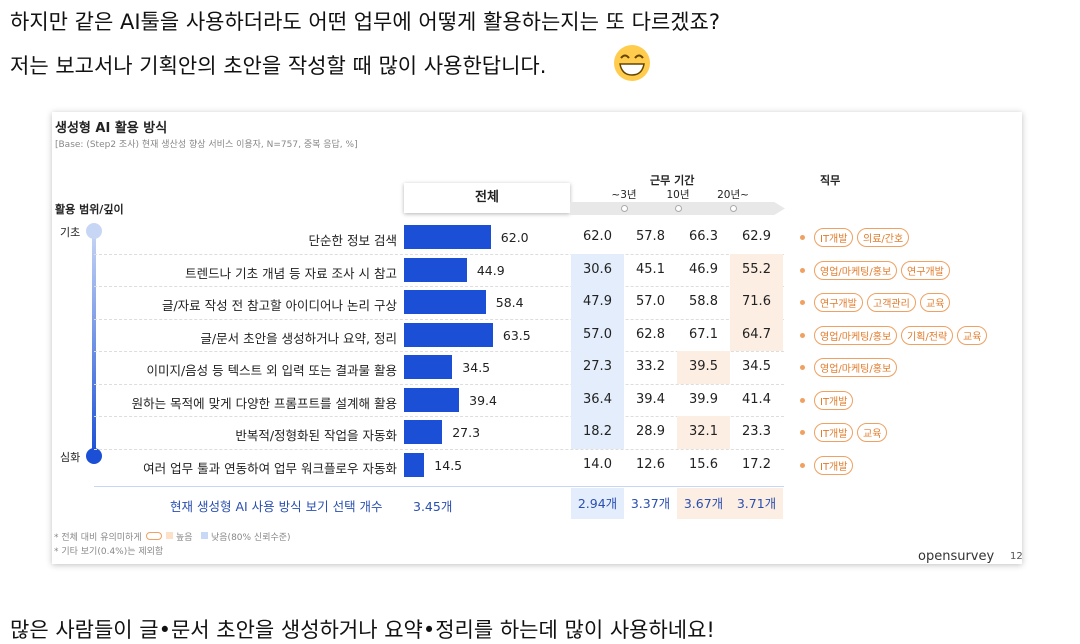 This screenshot has width=1080, height=644. I want to click on total-header: 전체, so click(487, 198).